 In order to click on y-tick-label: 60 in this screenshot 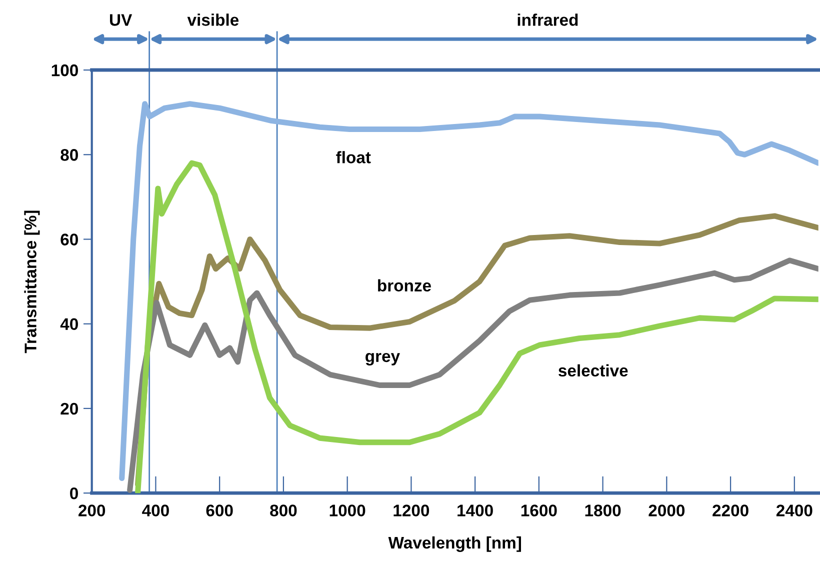, I will do `click(69, 240)`.